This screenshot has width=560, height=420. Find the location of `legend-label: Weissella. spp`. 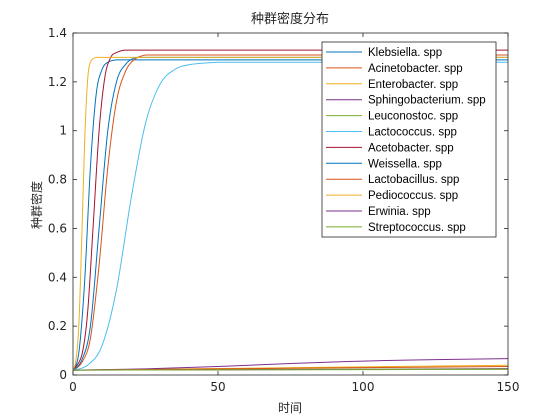

legend-label: Weissella. spp is located at coordinates (405, 164).